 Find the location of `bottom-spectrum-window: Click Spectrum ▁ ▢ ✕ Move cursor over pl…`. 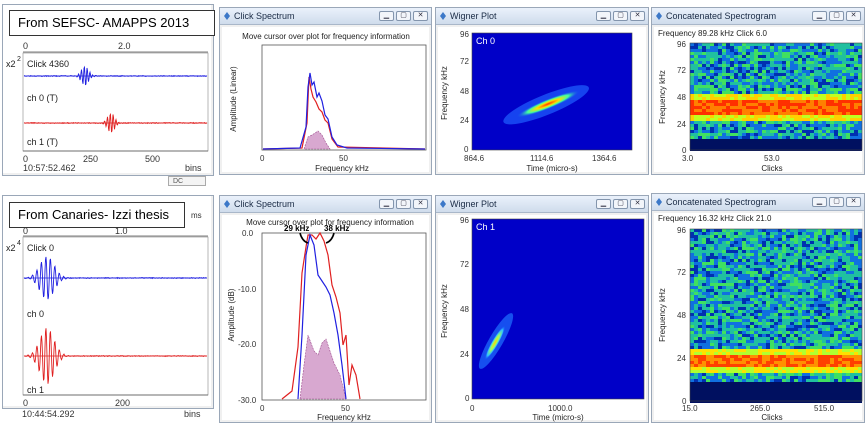

bottom-spectrum-window: Click Spectrum ▁ ▢ ✕ Move cursor over pl… is located at coordinates (325, 309).